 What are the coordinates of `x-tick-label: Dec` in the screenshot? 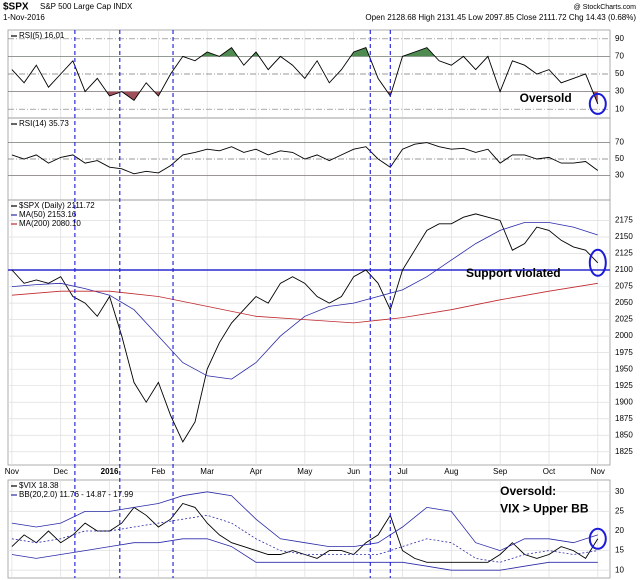 It's located at (61, 471).